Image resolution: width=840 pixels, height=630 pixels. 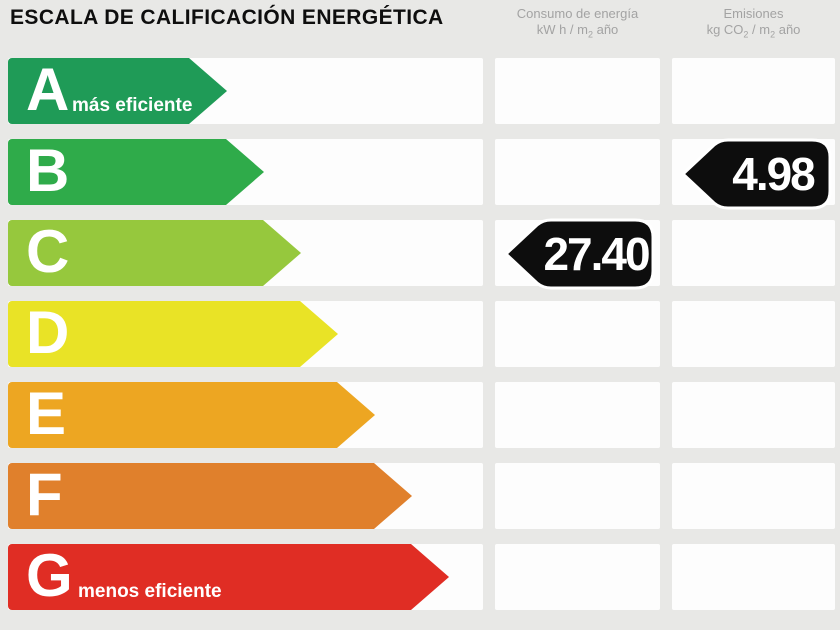 What do you see at coordinates (46, 413) in the screenshot?
I see `rating-letter-e: E` at bounding box center [46, 413].